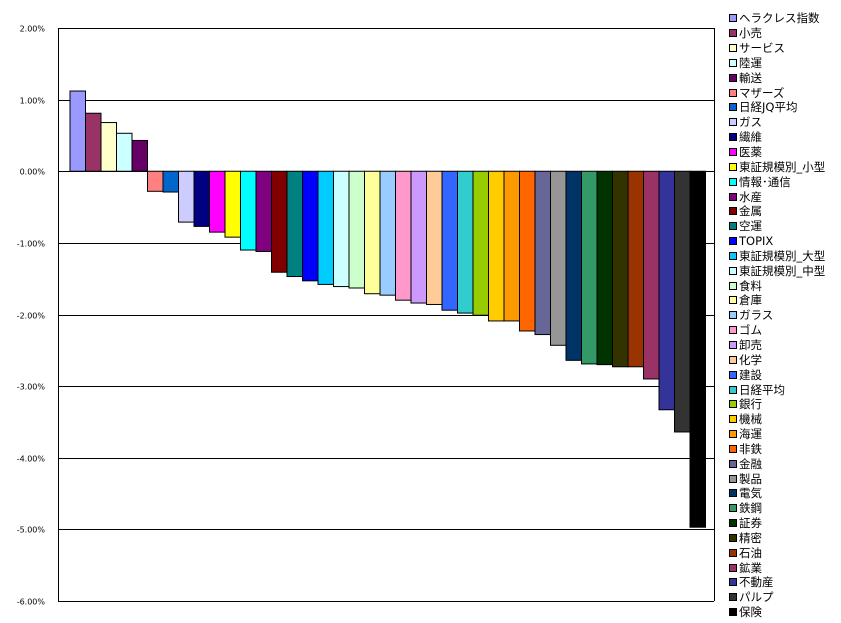  Describe the element at coordinates (750, 300) in the screenshot. I see `legend-label: 倉庫` at that location.